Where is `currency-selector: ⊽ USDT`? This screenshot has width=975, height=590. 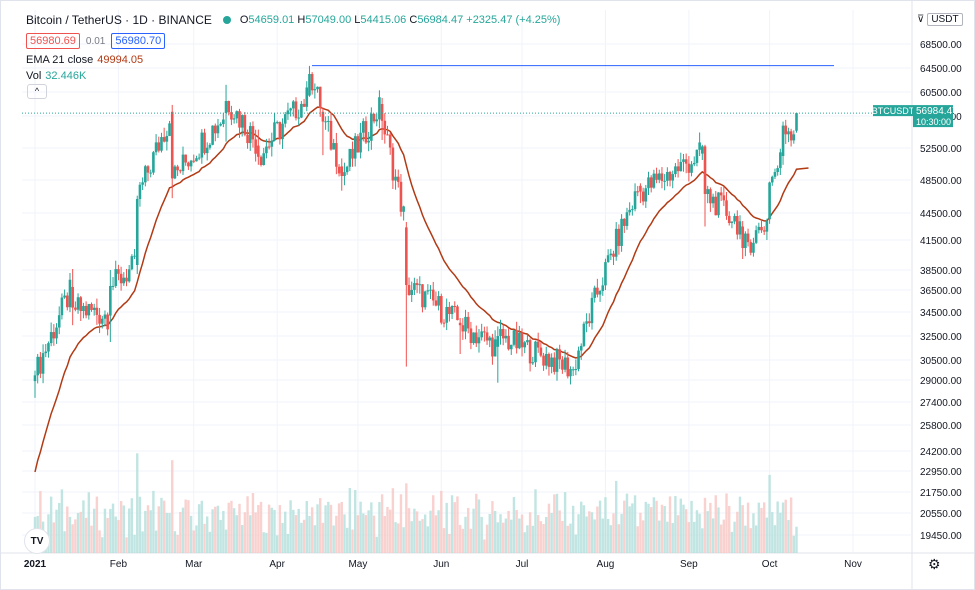 currency-selector: ⊽ USDT is located at coordinates (940, 19).